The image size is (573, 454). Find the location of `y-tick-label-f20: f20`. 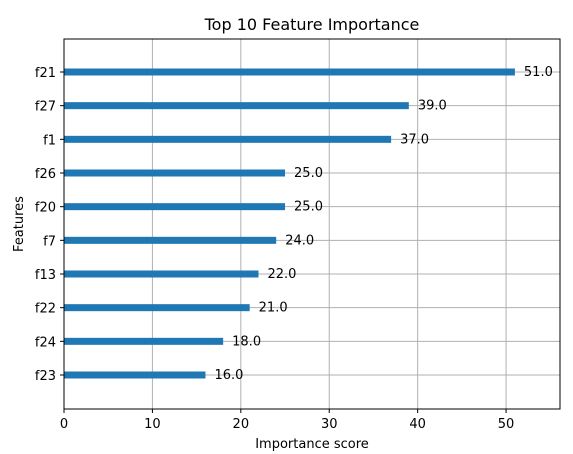

y-tick-label-f20: f20 is located at coordinates (45, 208).